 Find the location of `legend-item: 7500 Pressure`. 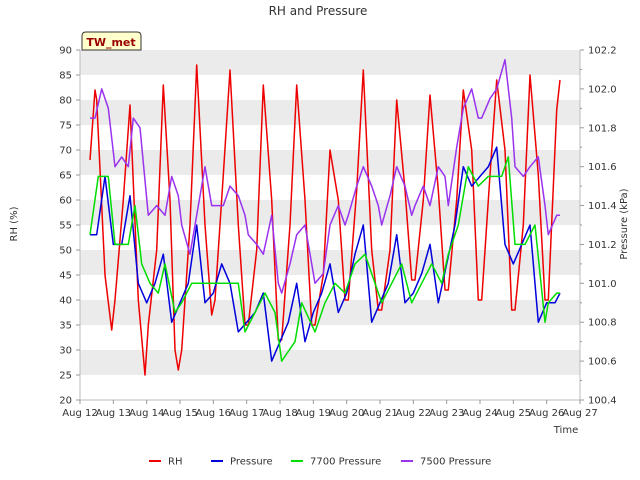

legend-item: 7500 Pressure is located at coordinates (446, 462).